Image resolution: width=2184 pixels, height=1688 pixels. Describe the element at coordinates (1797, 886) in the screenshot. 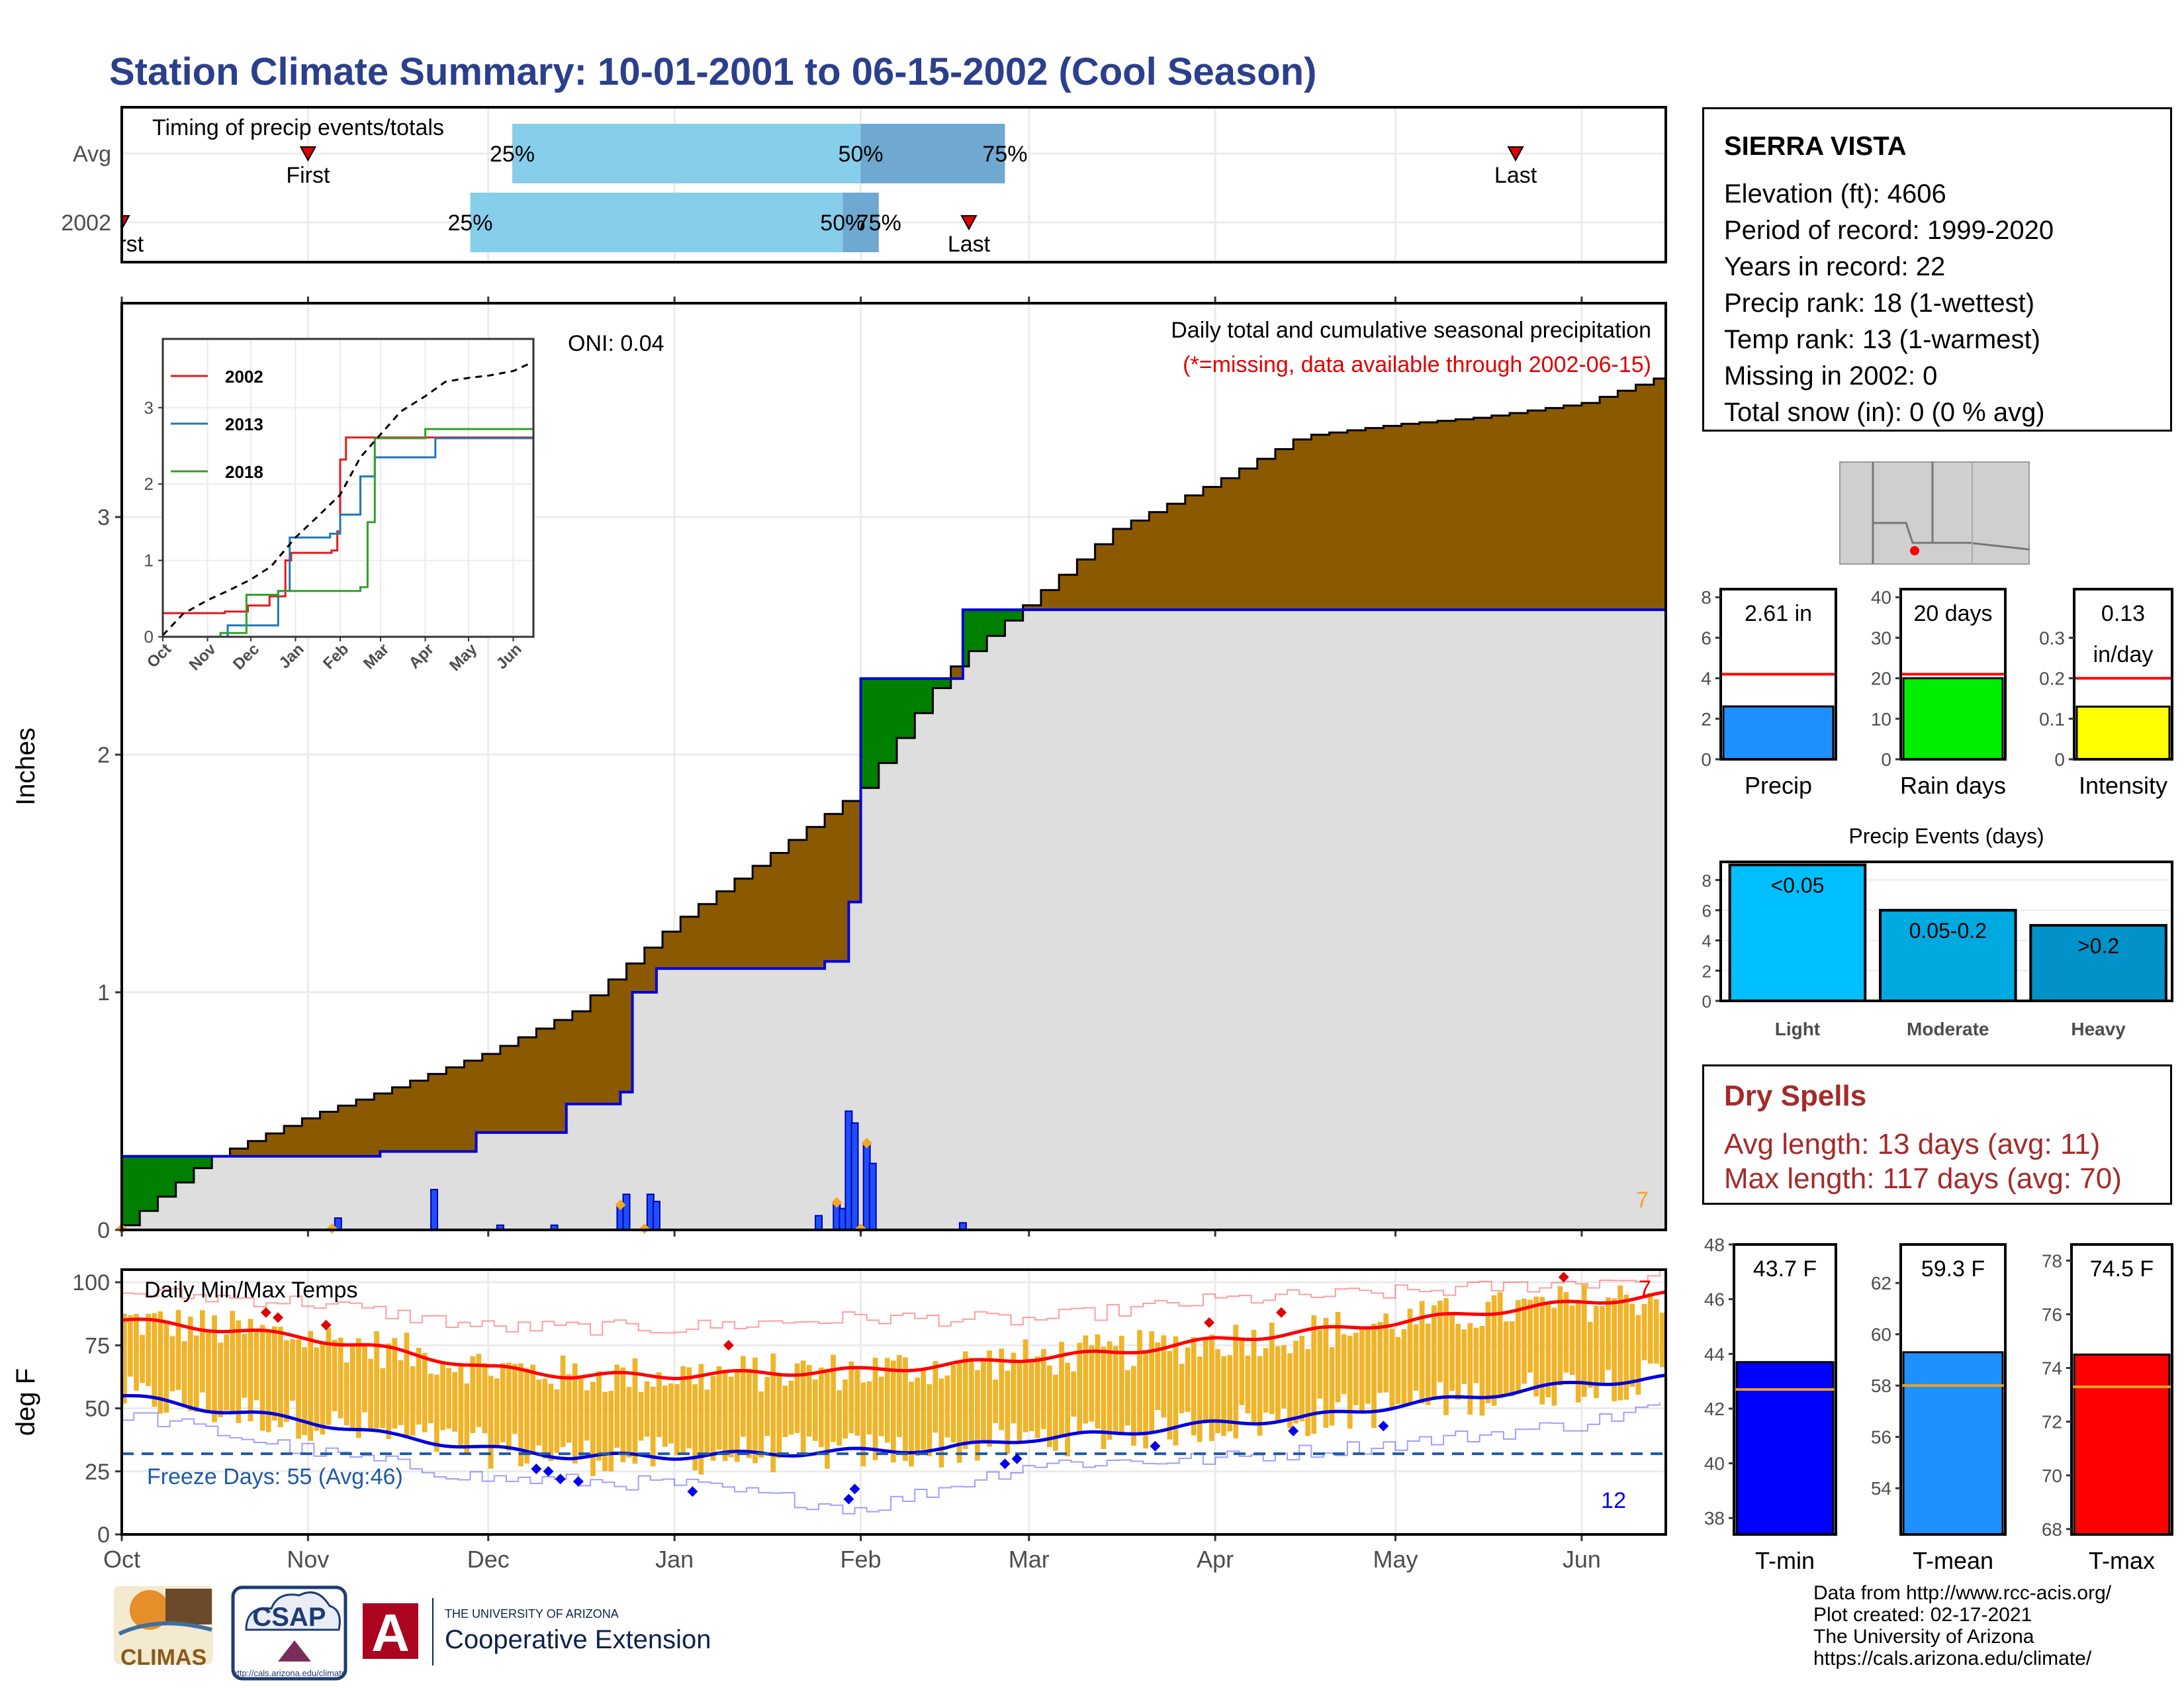

I see `events-bar-label: <0.05` at that location.